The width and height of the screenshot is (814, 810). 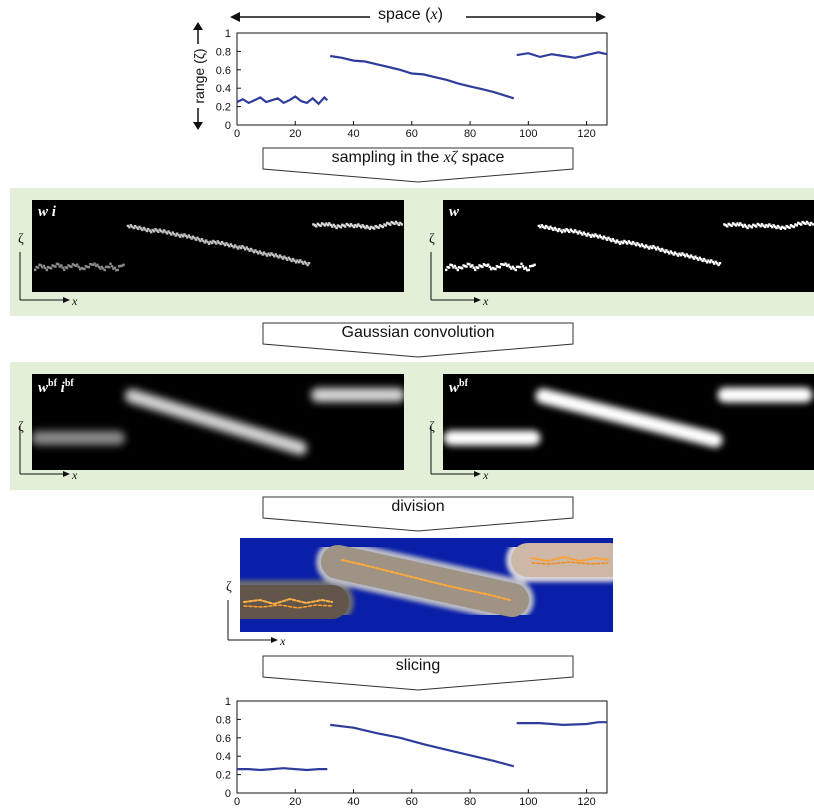 What do you see at coordinates (422, 79) in the screenshot?
I see `plot-frame` at bounding box center [422, 79].